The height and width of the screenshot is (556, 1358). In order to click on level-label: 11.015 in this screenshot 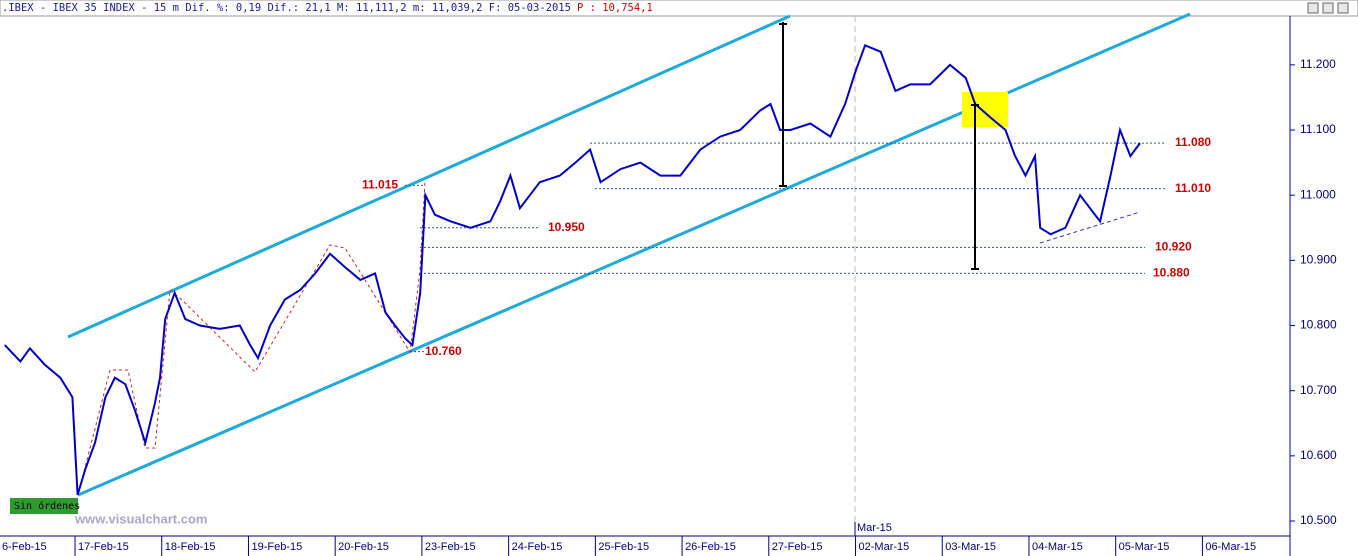, I will do `click(380, 185)`.